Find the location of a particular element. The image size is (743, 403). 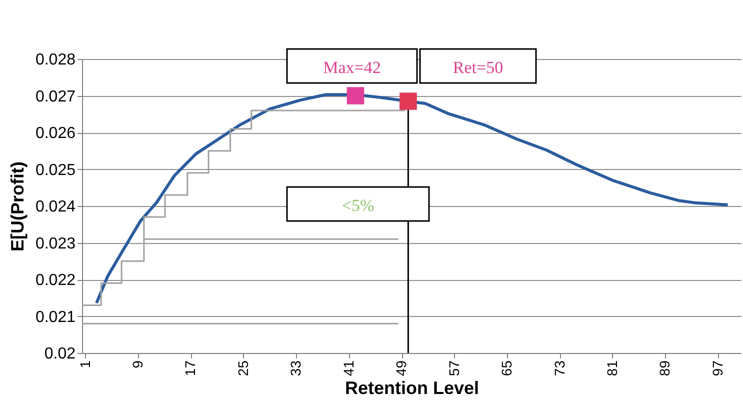

y-tick-label: 0.023 is located at coordinates (55, 243).